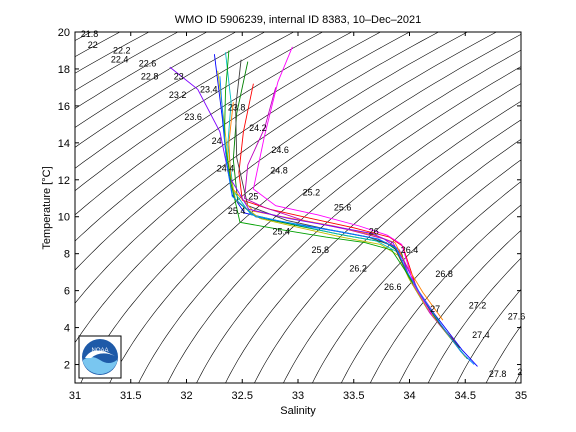 This screenshot has height=432, width=576. What do you see at coordinates (465, 396) in the screenshot?
I see `x-tick-label: 34.5` at bounding box center [465, 396].